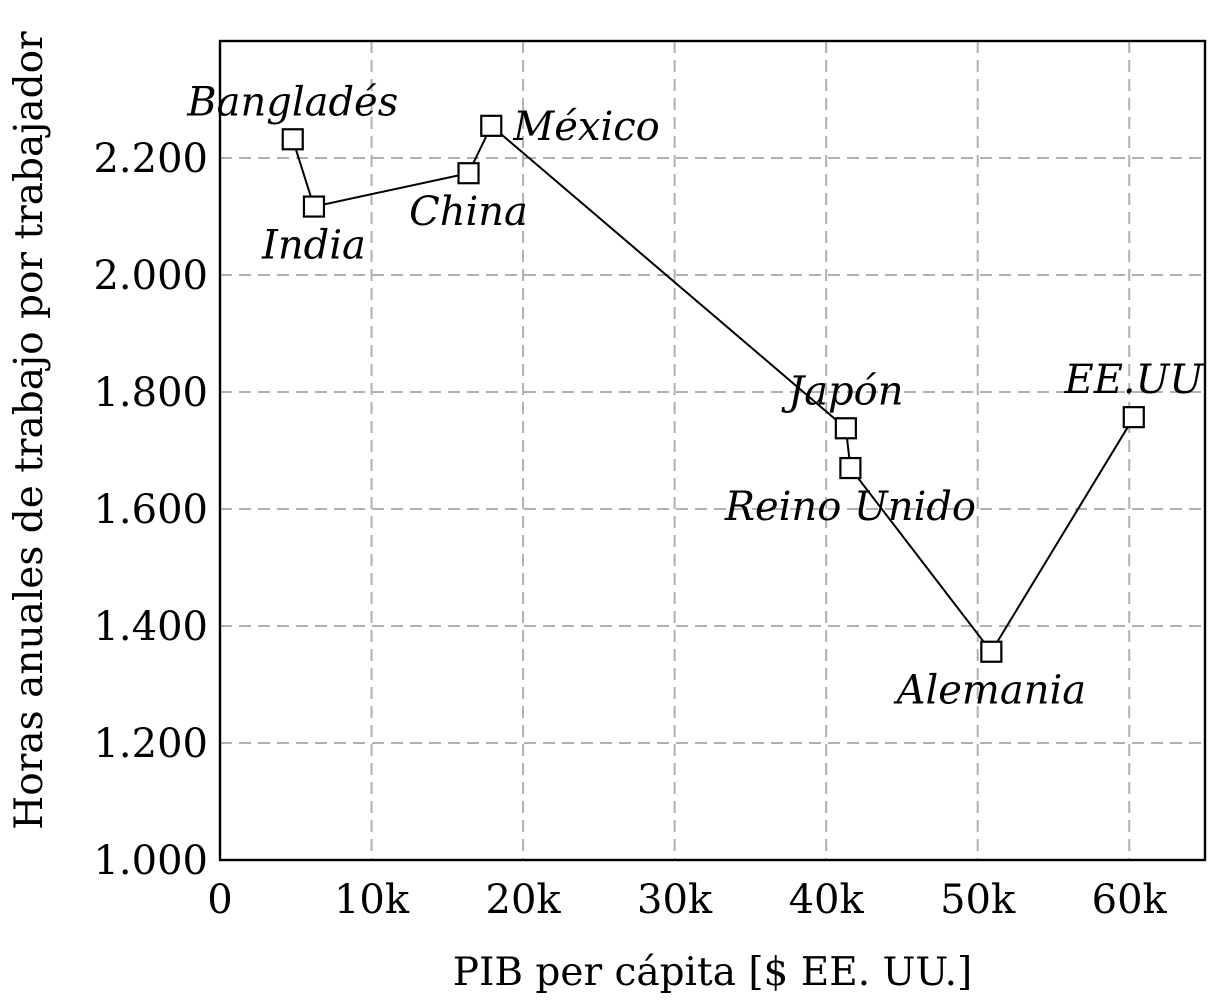  What do you see at coordinates (827, 900) in the screenshot?
I see `x-tick-label: 40k` at bounding box center [827, 900].